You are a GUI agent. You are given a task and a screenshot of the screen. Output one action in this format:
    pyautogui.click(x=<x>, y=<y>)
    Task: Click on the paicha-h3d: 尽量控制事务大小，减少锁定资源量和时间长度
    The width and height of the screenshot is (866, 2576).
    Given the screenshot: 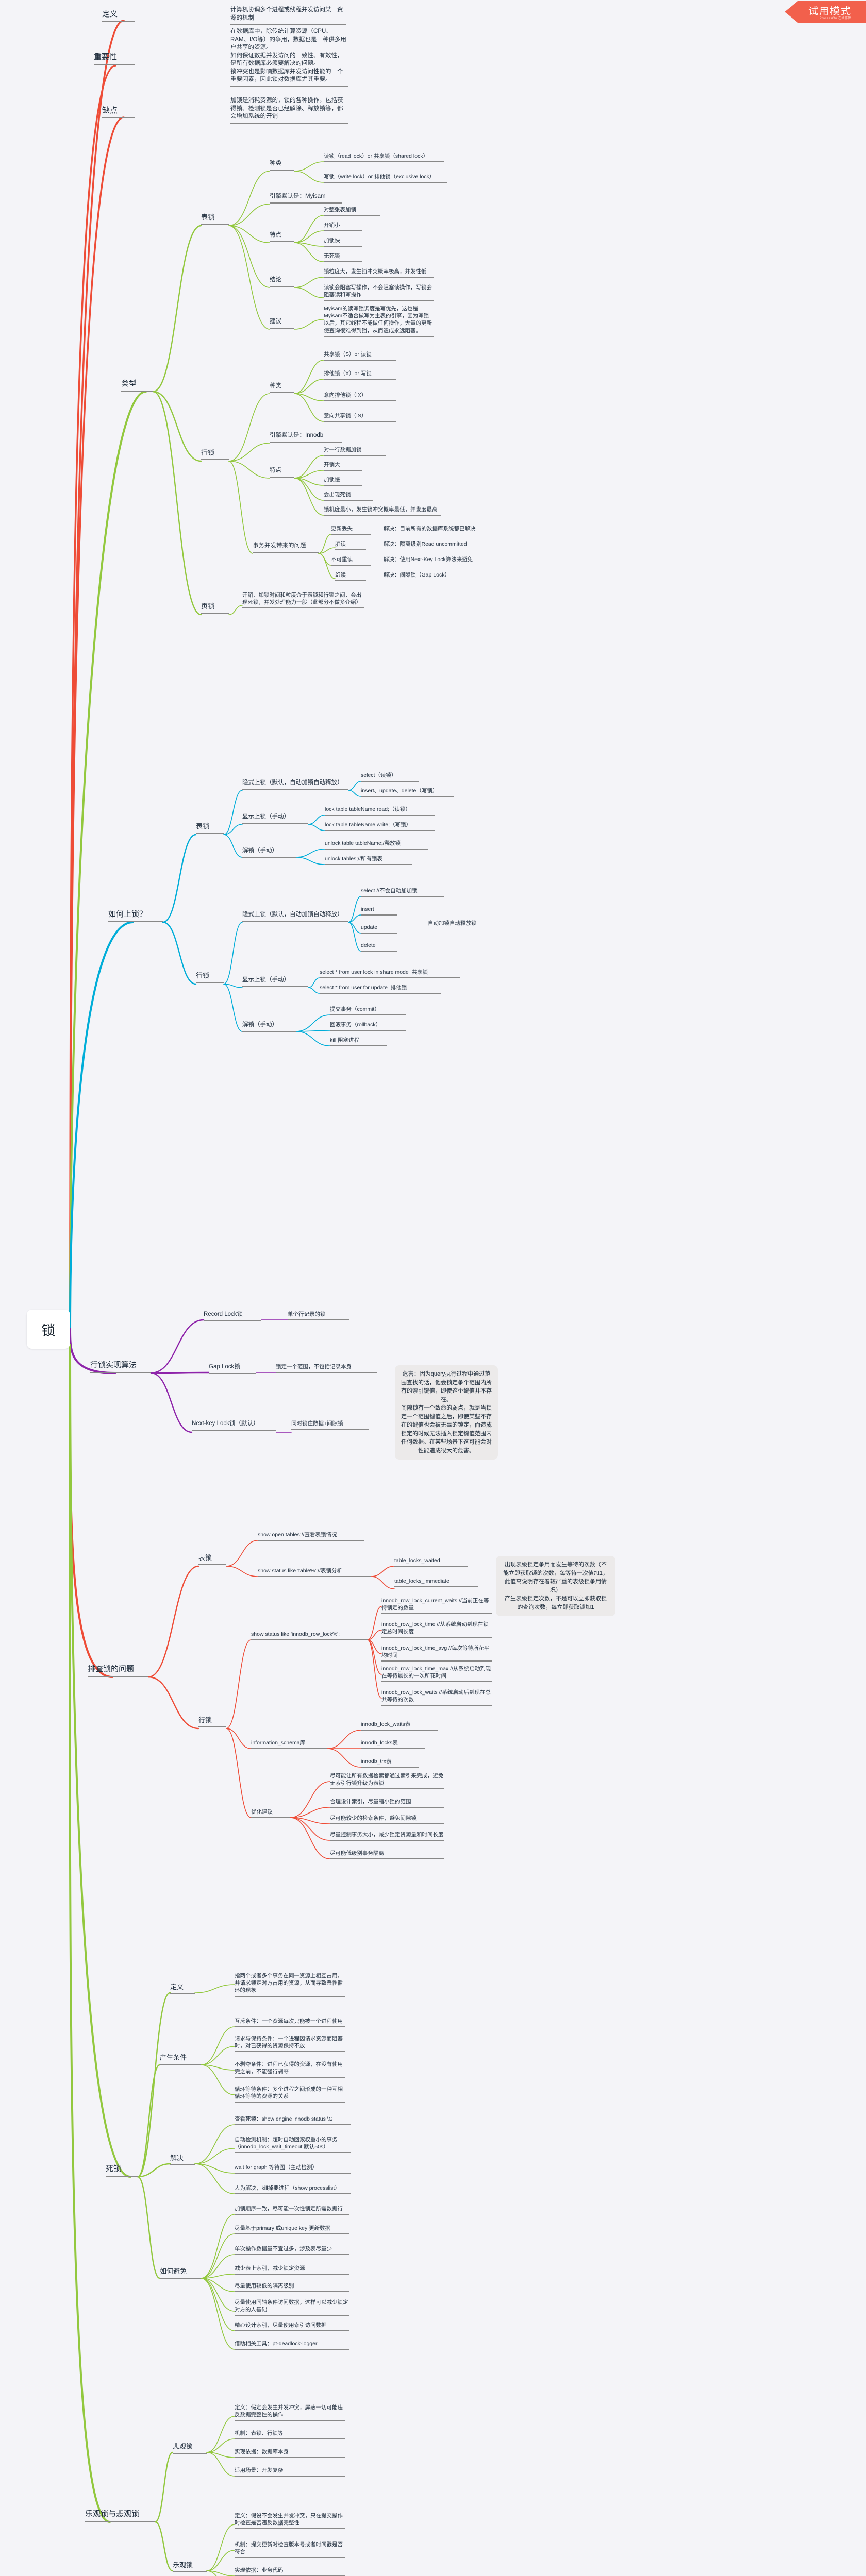 What is the action you would take?
    pyautogui.click(x=387, y=1836)
    